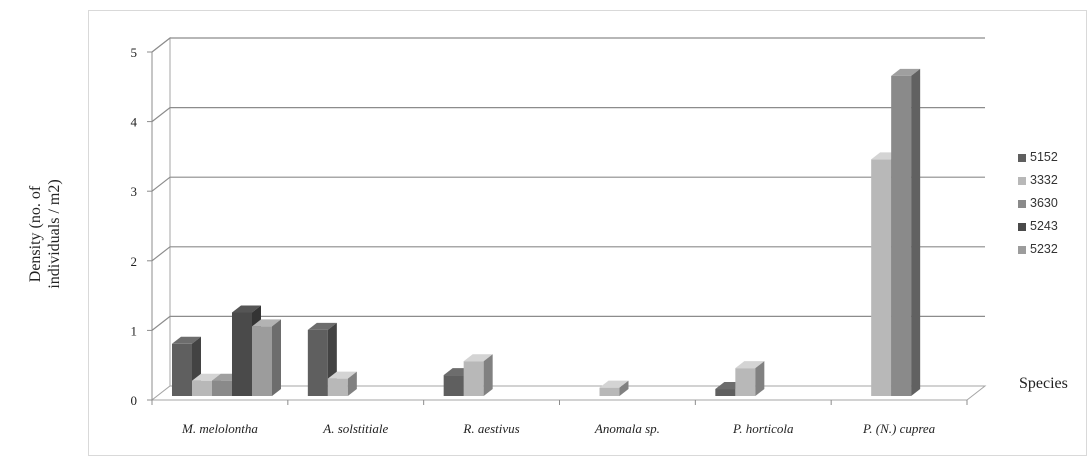 This screenshot has width=1089, height=459. I want to click on legend-label: 5232, so click(1044, 249).